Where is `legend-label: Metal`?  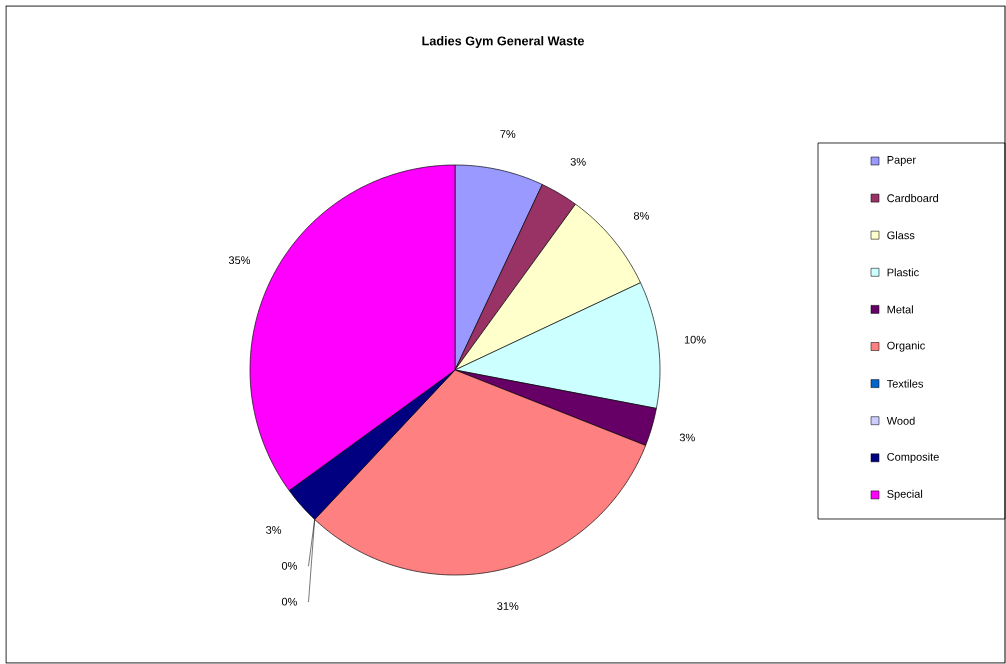
legend-label: Metal is located at coordinates (900, 309).